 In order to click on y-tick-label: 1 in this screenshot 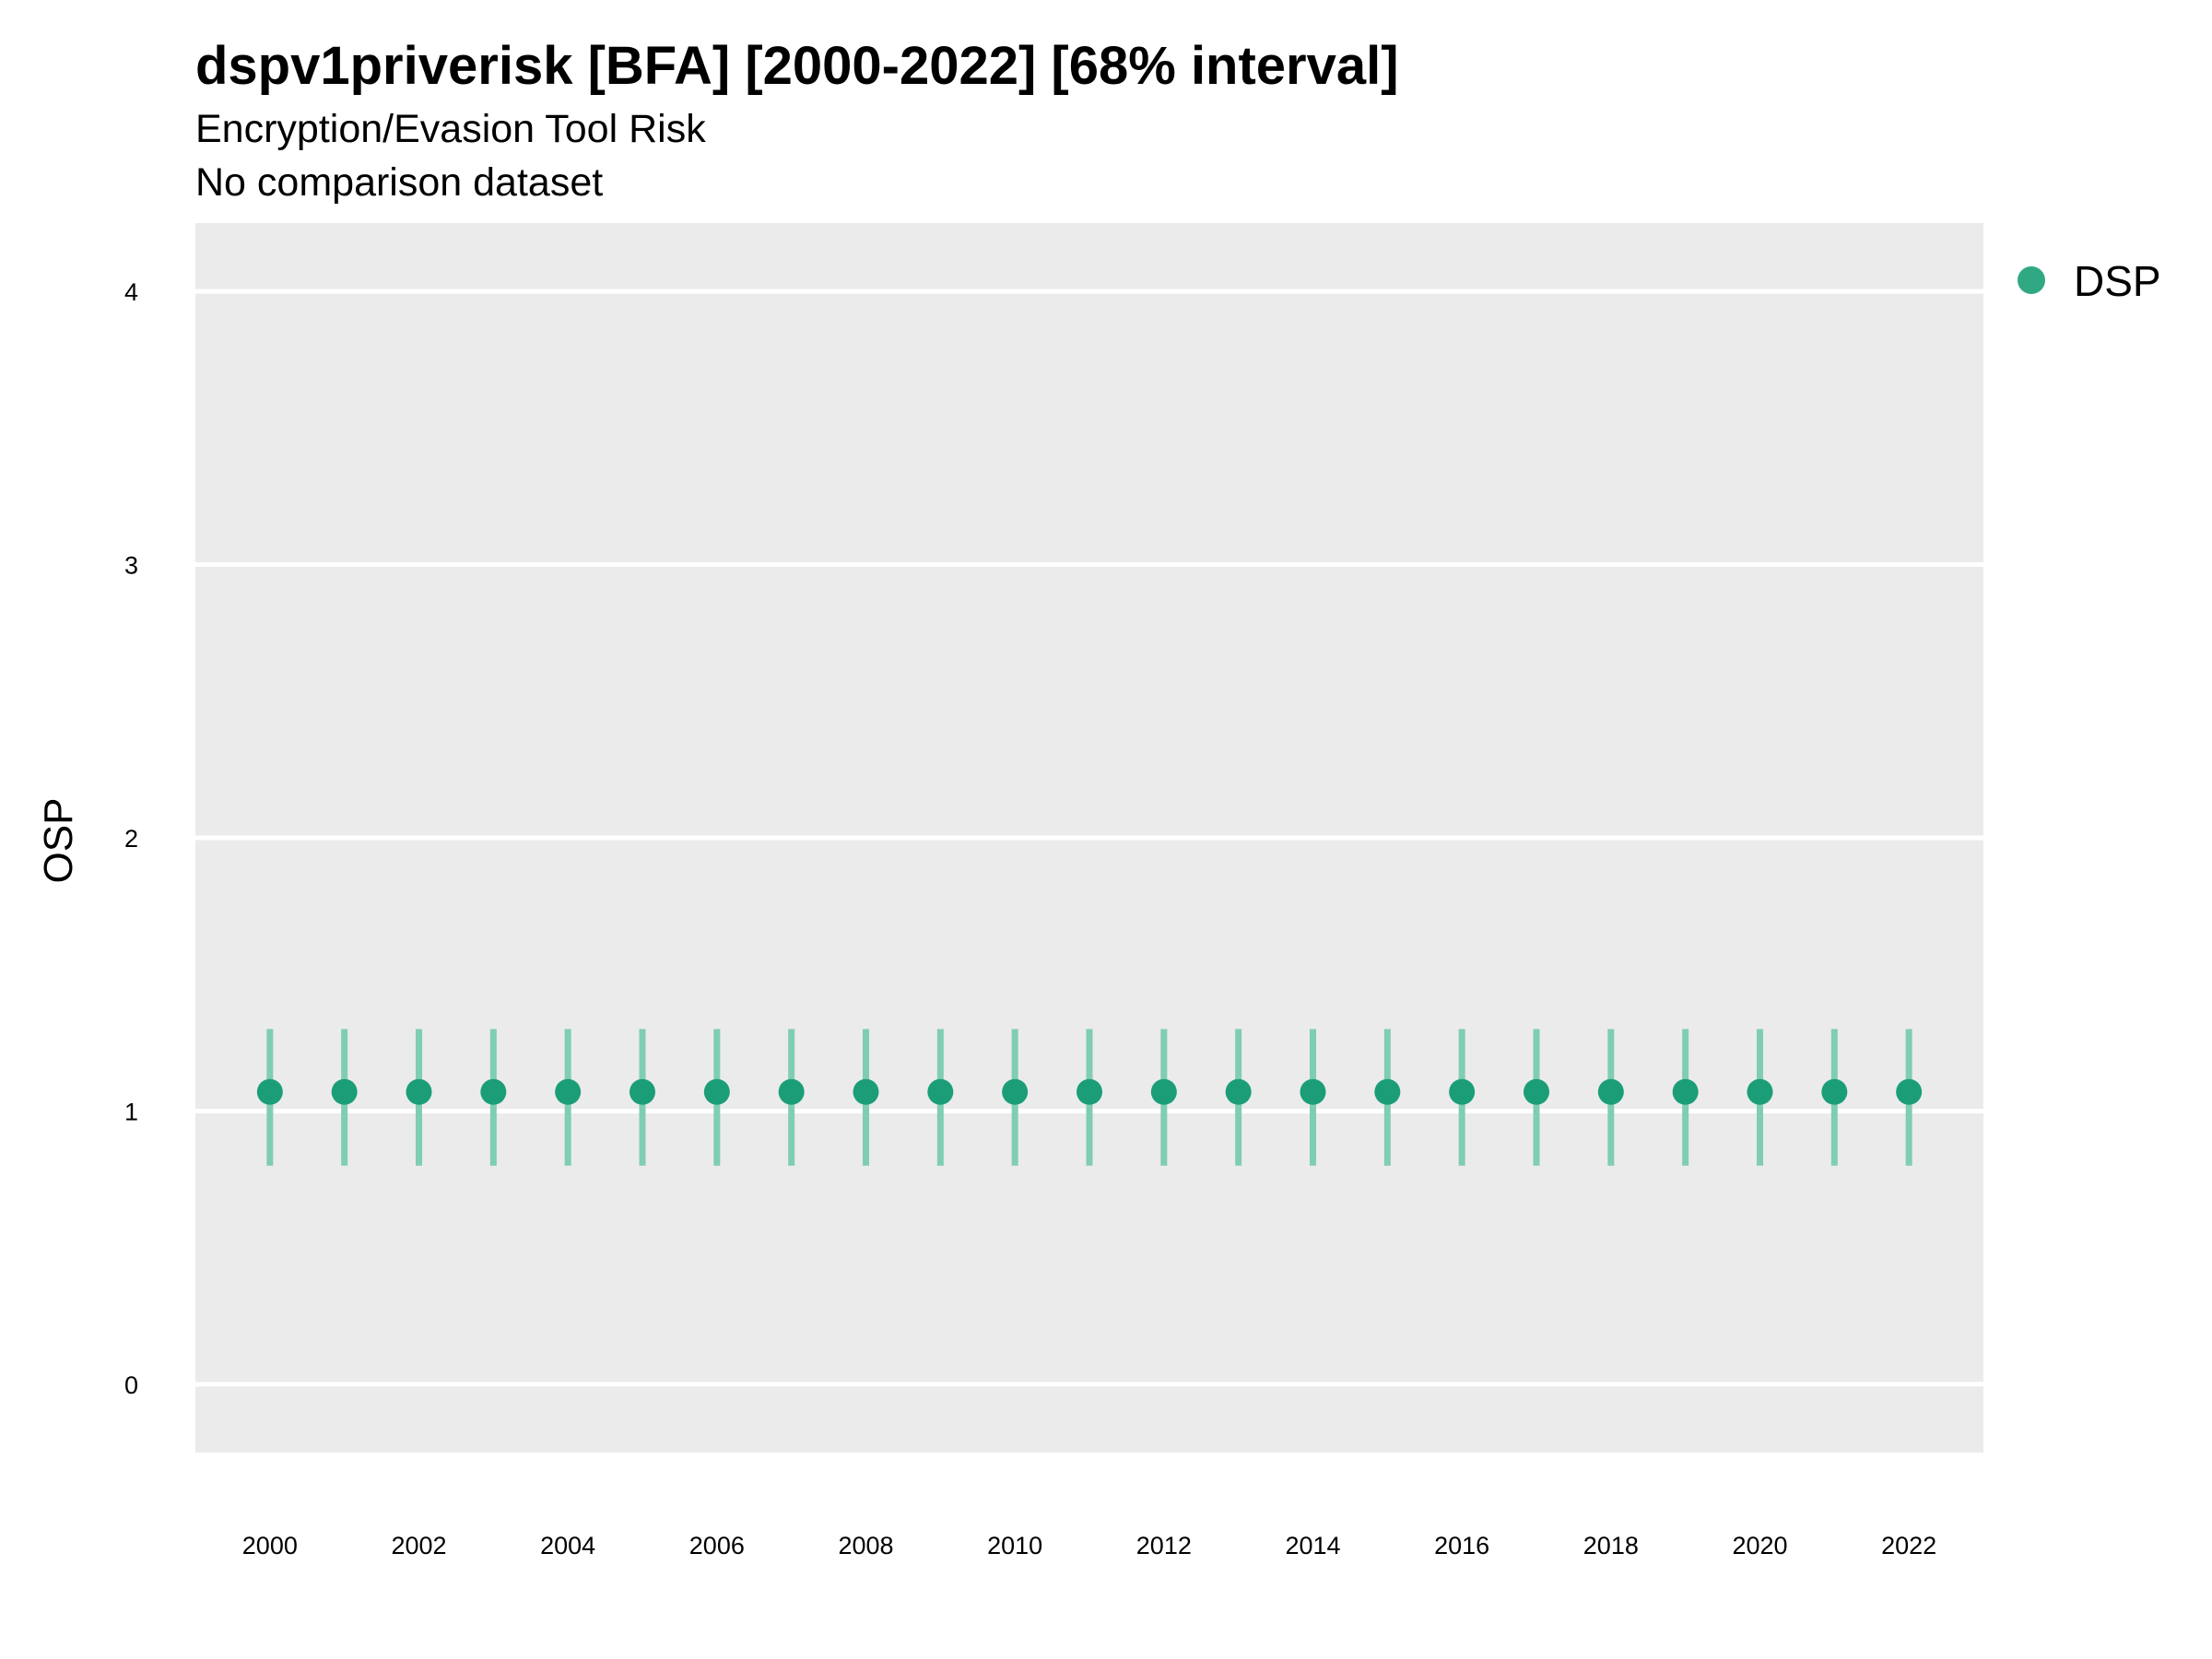, I will do `click(131, 1111)`.